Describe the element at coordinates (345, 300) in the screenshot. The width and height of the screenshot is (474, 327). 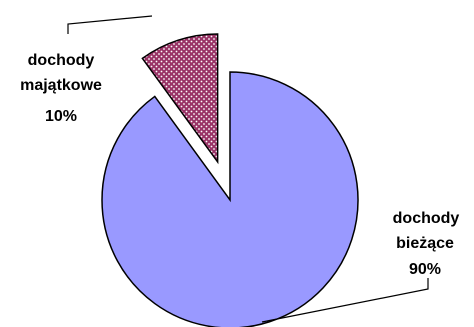
I see `leader-line-biezace` at that location.